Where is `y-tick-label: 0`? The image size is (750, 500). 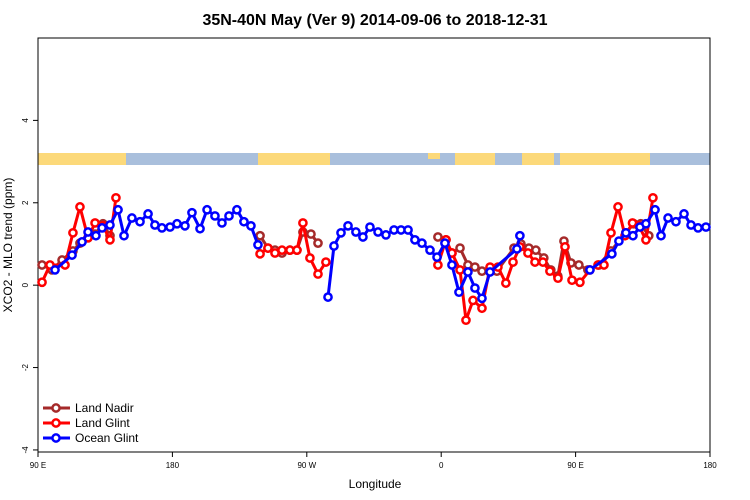 y-tick-label: 0 is located at coordinates (25, 284).